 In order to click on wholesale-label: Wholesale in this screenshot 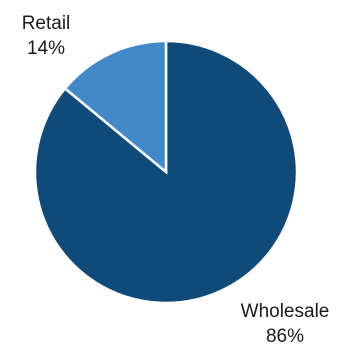, I will do `click(285, 311)`.